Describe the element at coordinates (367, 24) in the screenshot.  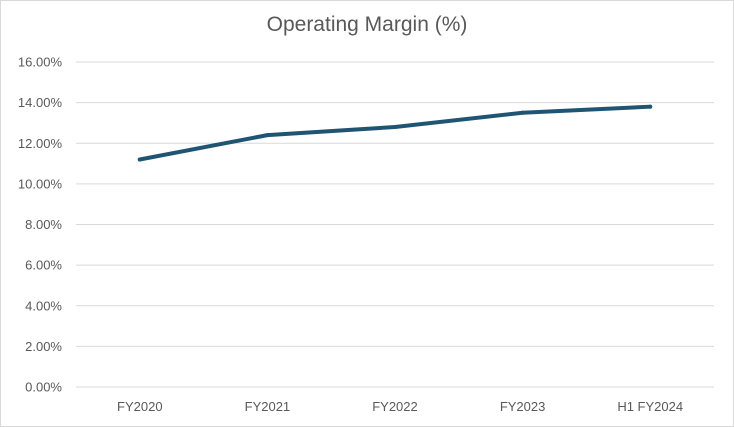
I see `chart-title: Operating Margin (%)` at that location.